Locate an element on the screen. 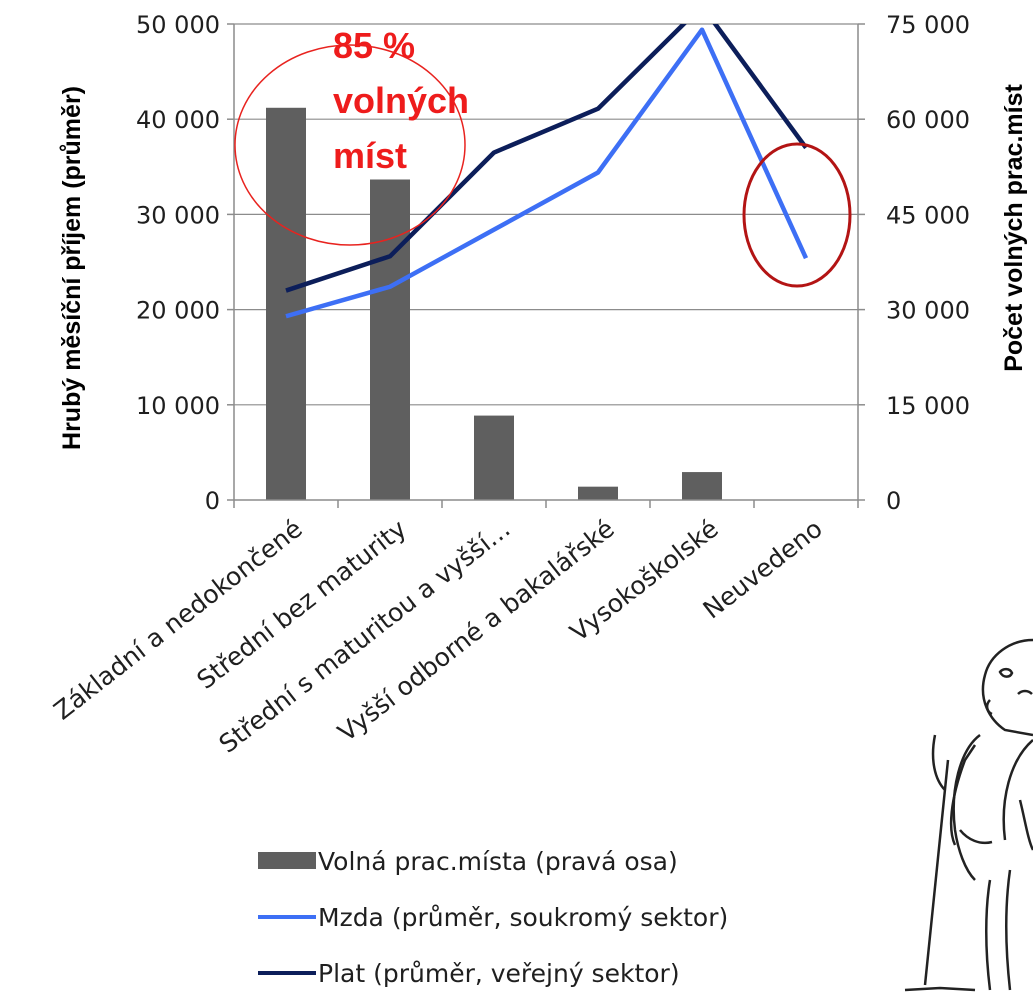 Image resolution: width=1033 pixels, height=996 pixels. right-axis-label: Počet volných prac.míst is located at coordinates (1014, 228).